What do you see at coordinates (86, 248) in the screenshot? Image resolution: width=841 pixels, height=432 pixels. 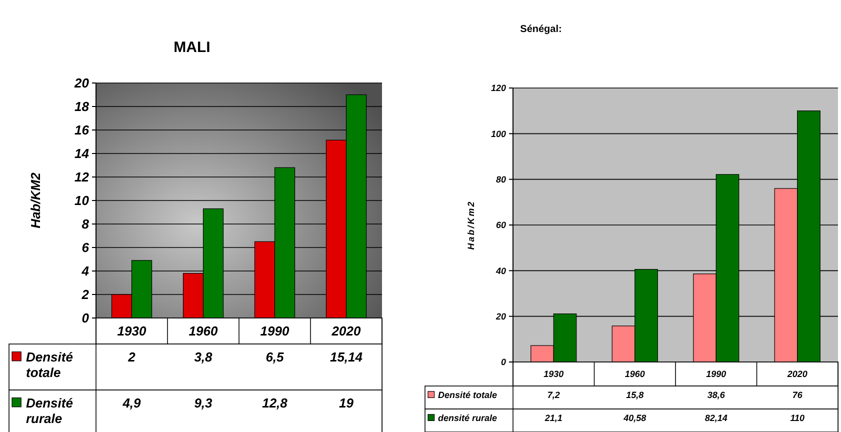 I see `y-tick-label: 6` at bounding box center [86, 248].